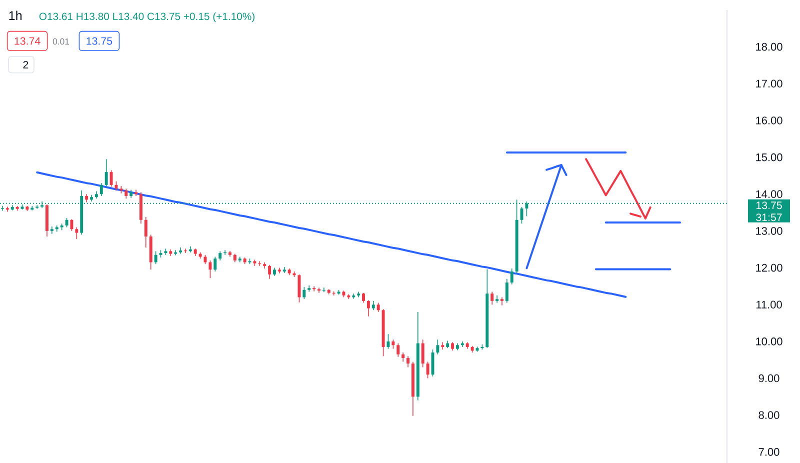  What do you see at coordinates (769, 120) in the screenshot?
I see `y-tick-label: 16.00` at bounding box center [769, 120].